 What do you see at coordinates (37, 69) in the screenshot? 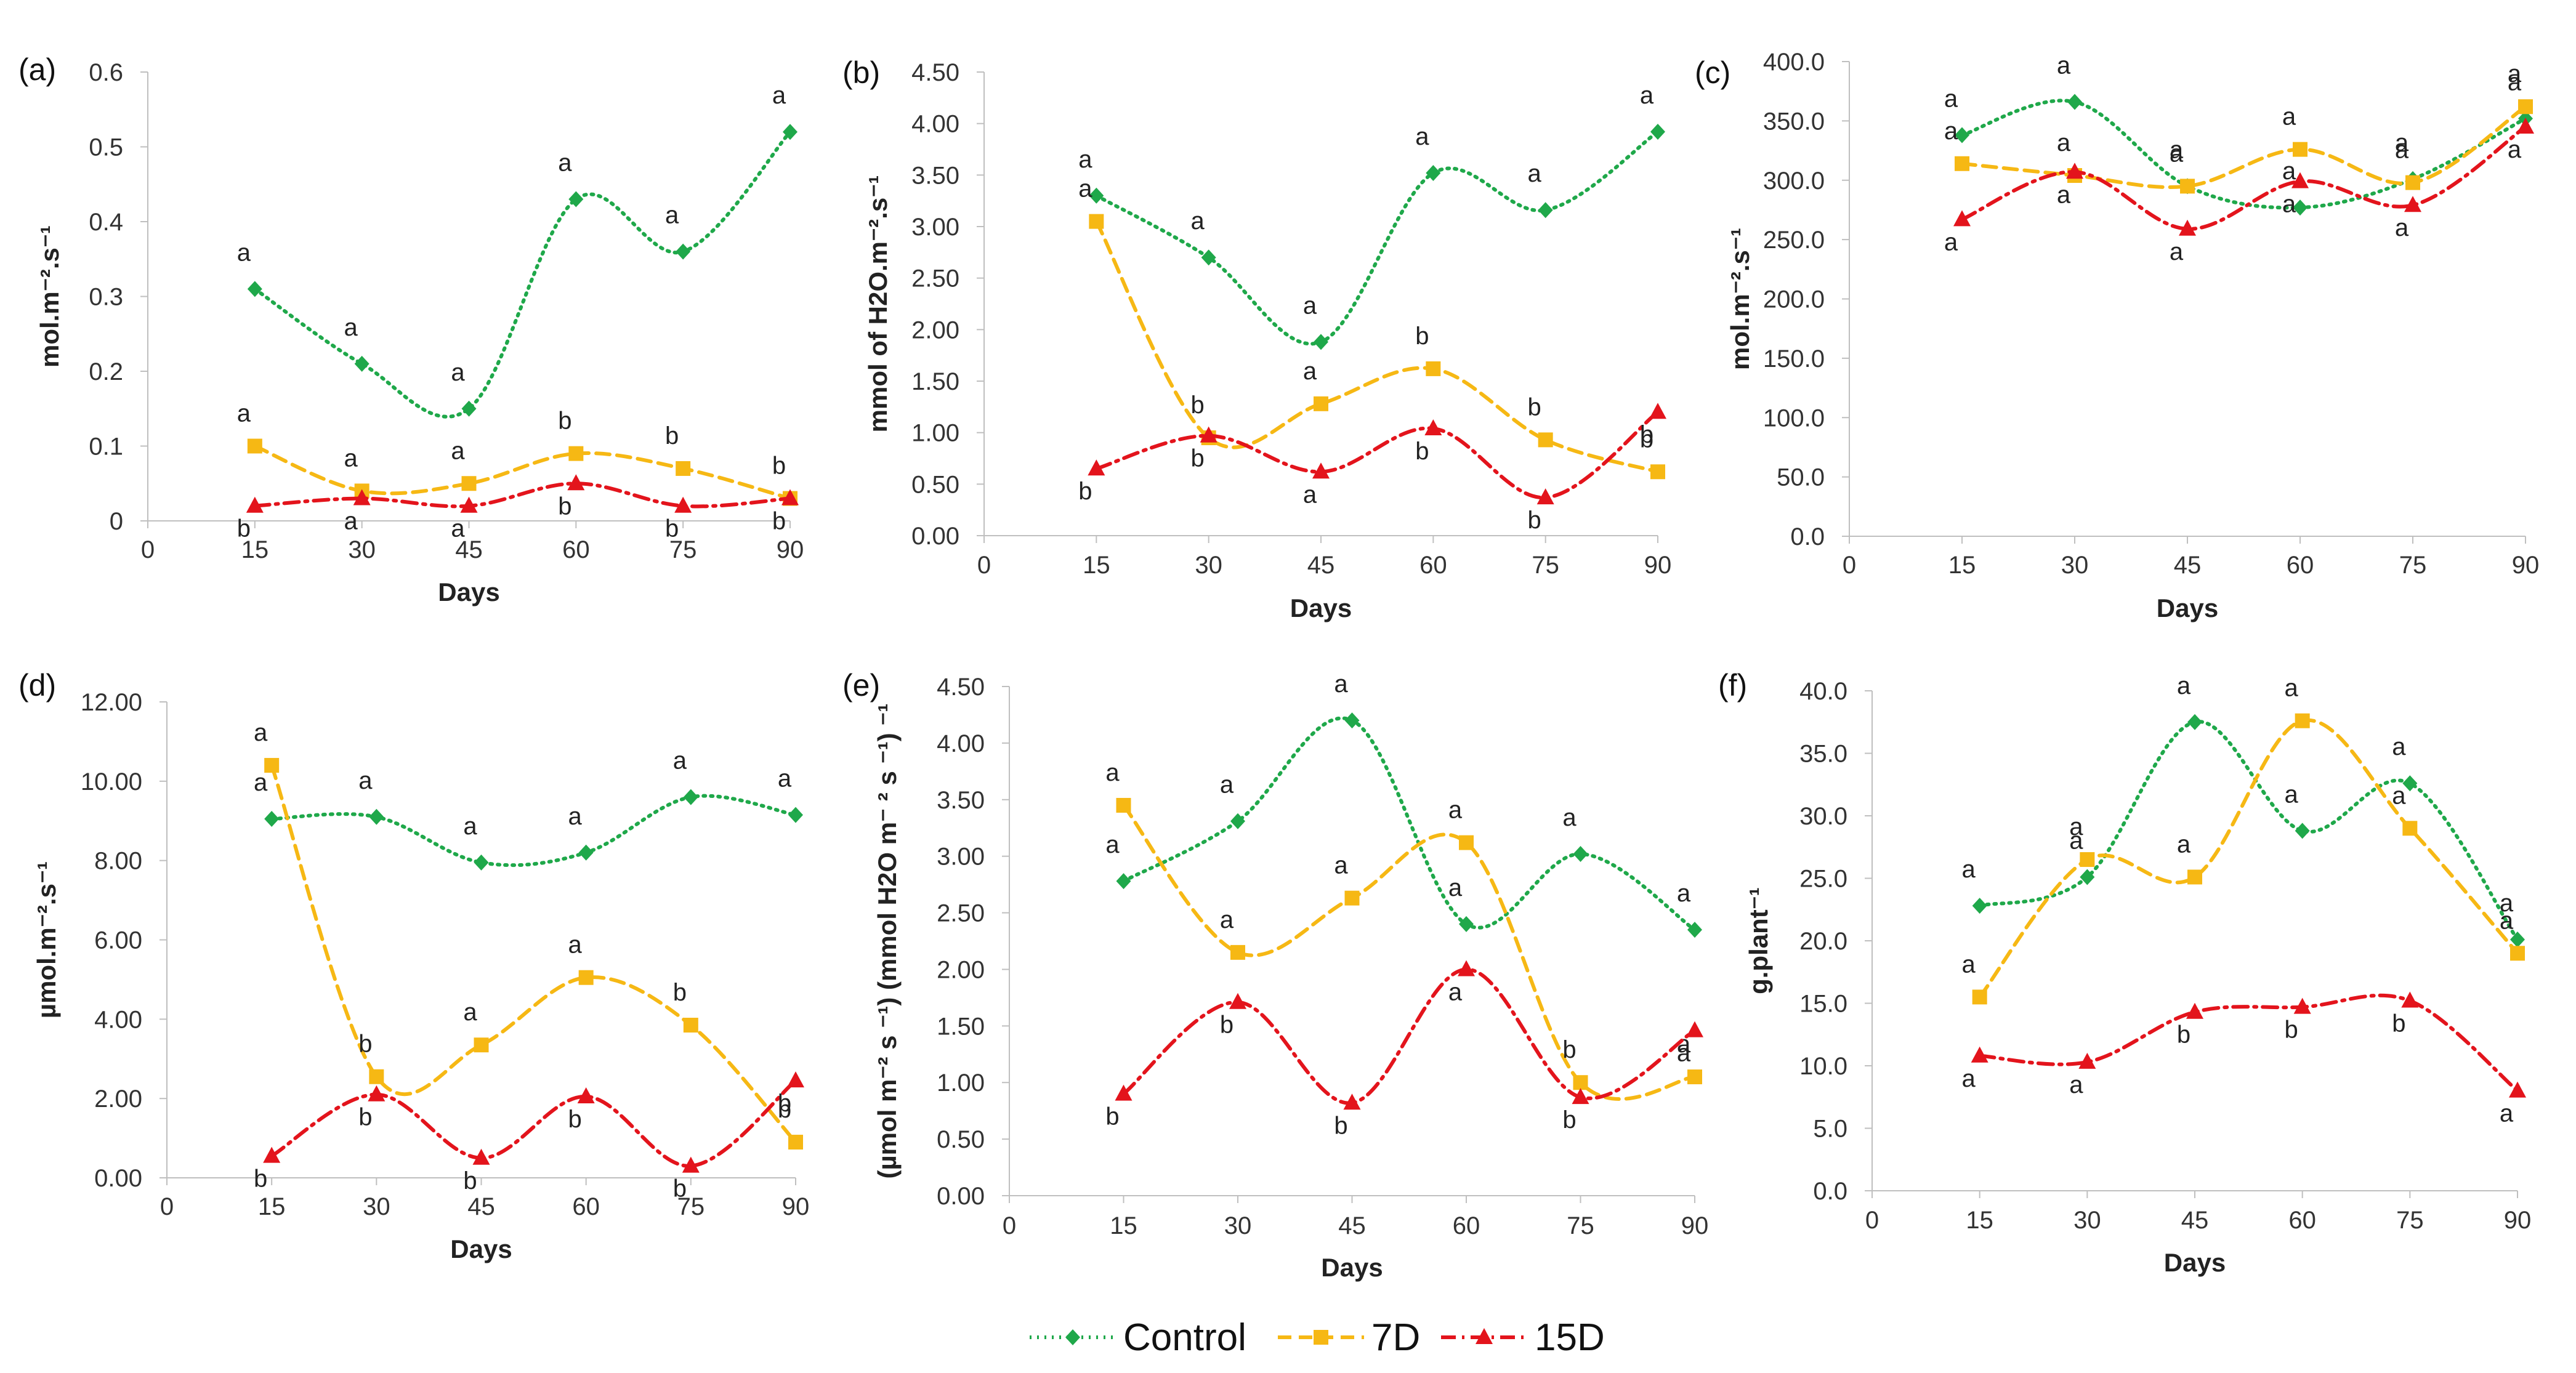
I see `panel-label: (a)` at bounding box center [37, 69].